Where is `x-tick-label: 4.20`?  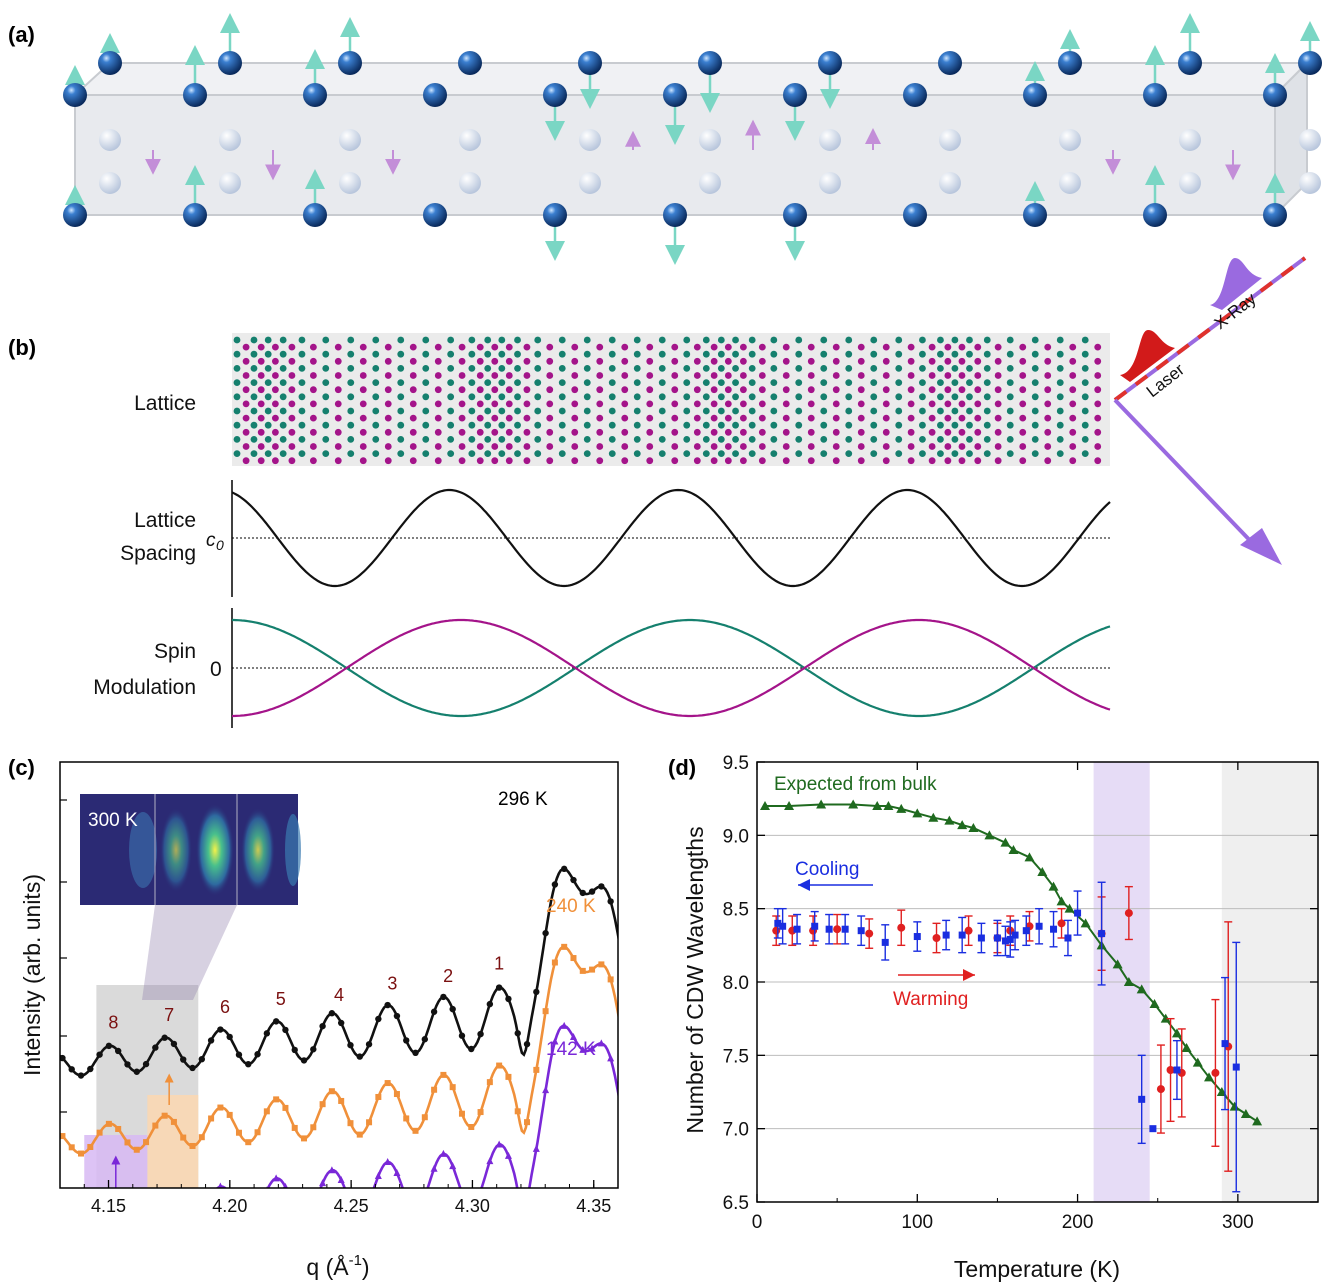 x-tick-label: 4.20 is located at coordinates (229, 1206).